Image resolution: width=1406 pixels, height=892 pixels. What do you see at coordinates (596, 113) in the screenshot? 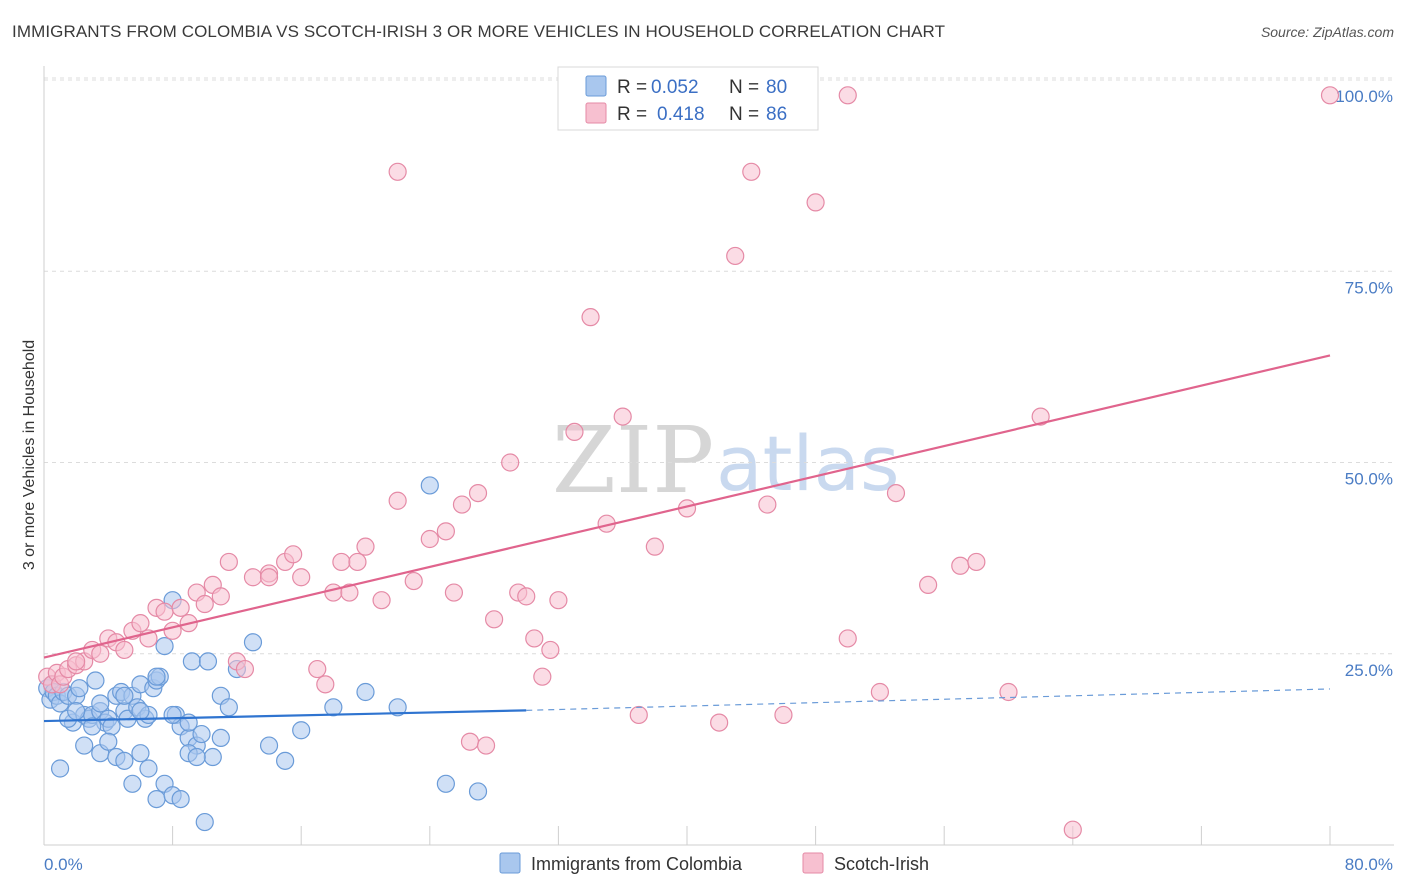
I see `legend-swatch-scotch-irish` at bounding box center [596, 113].